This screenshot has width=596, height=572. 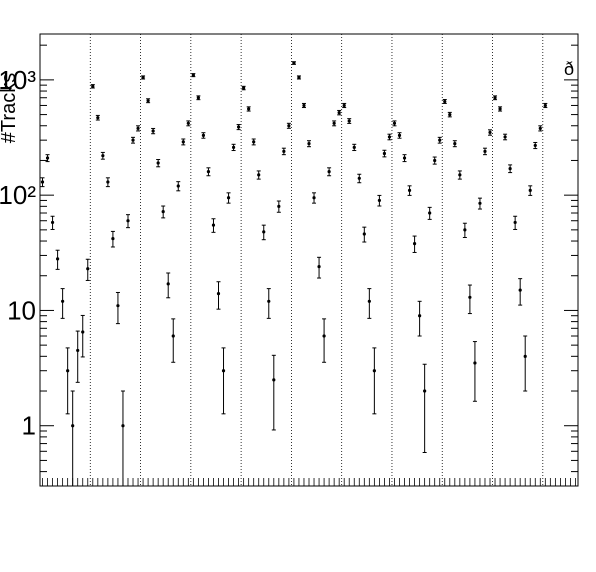 What do you see at coordinates (21, 310) in the screenshot?
I see `y-tick-label: 10` at bounding box center [21, 310].